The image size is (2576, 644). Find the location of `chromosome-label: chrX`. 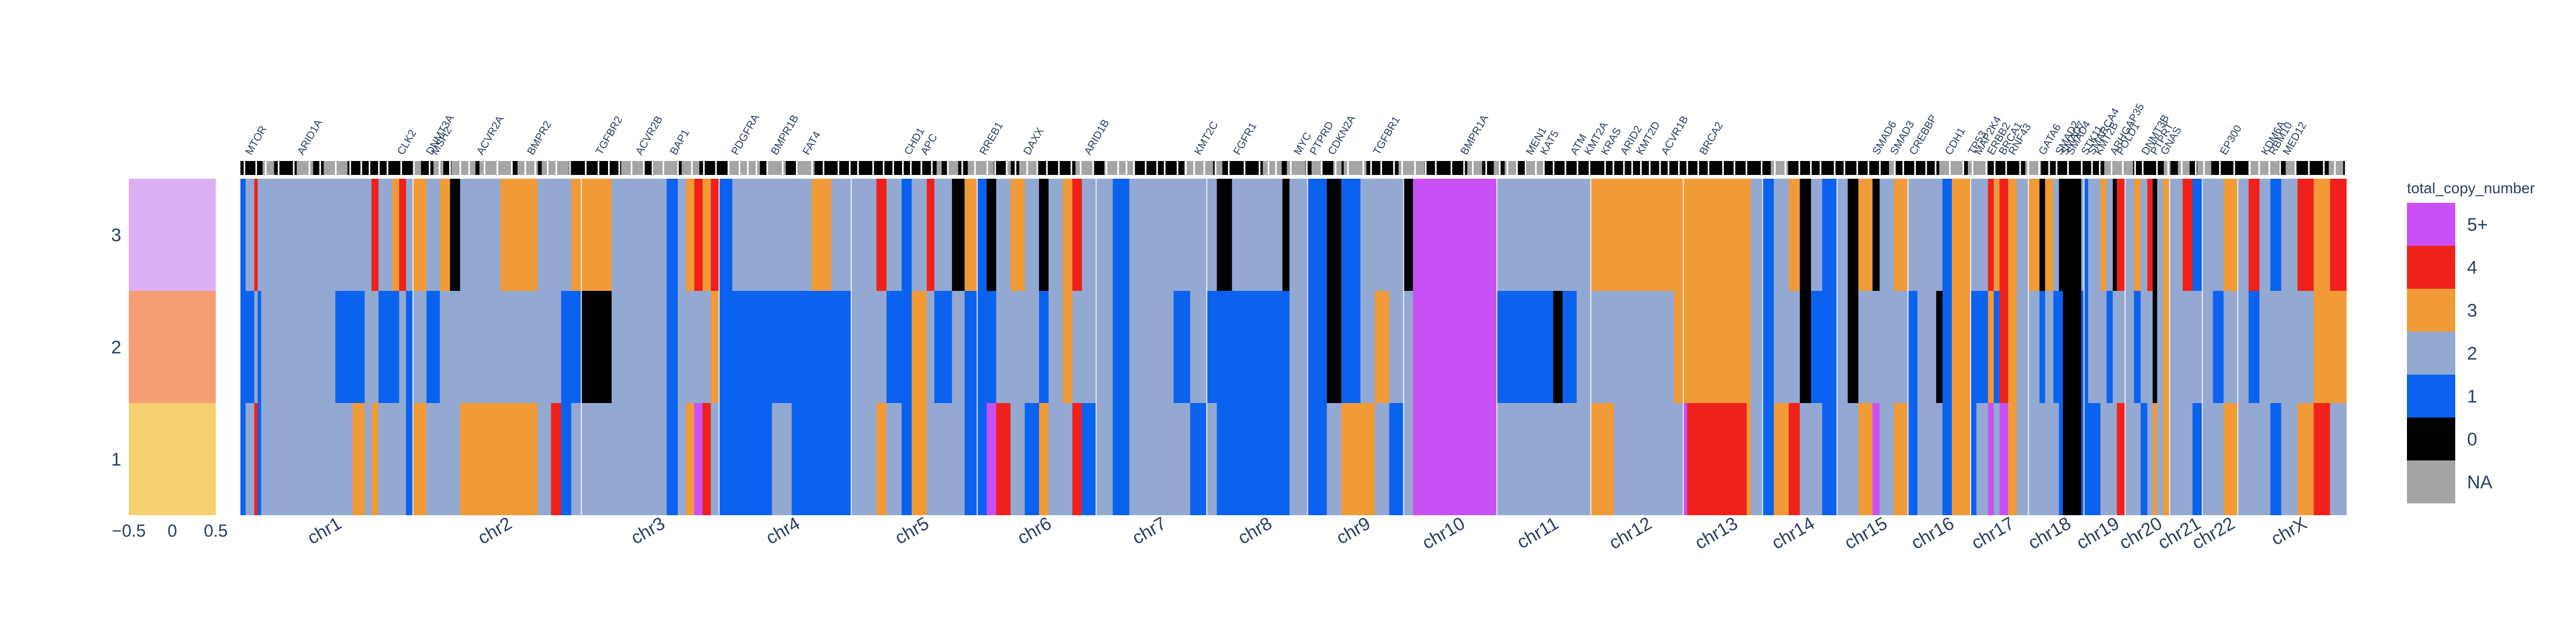

chromosome-label: chrX is located at coordinates (2288, 531).